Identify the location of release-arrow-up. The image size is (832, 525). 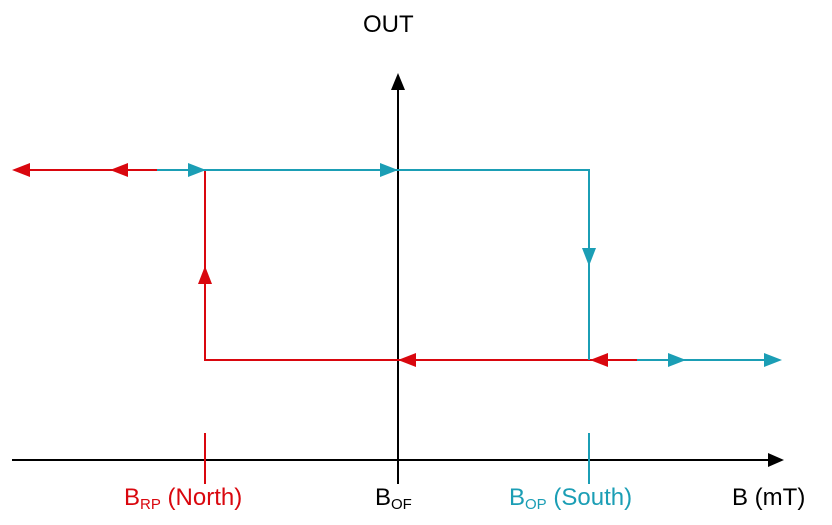
(205, 275).